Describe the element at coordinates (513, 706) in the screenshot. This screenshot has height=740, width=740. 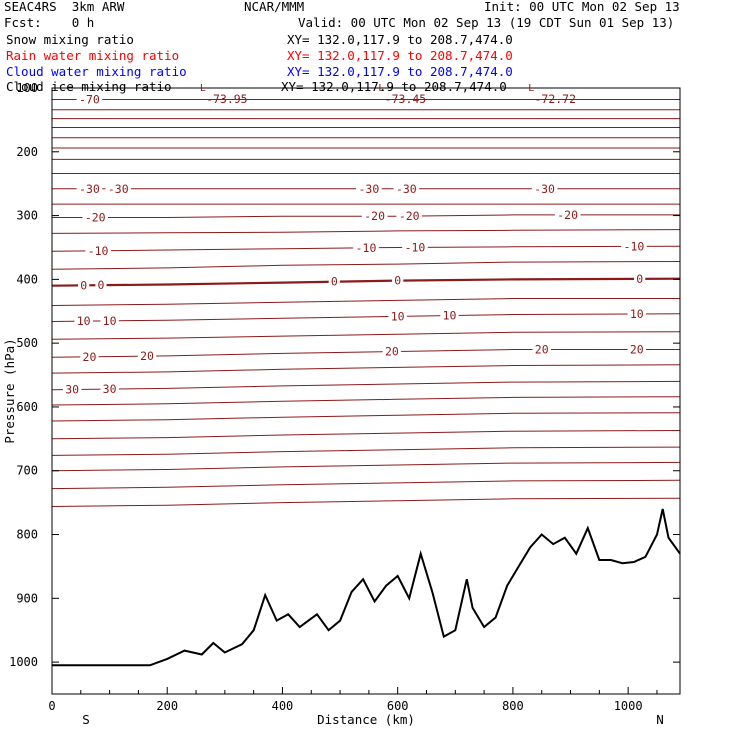
I see `x-tick-label: 800` at that location.